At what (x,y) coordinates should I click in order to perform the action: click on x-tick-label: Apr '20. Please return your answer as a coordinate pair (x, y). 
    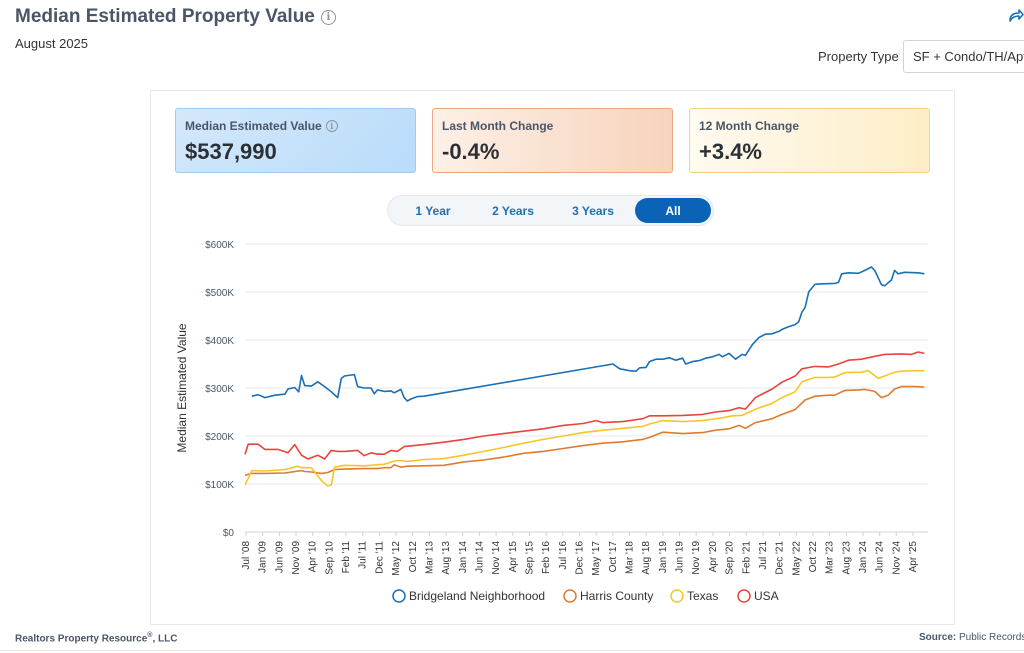
    Looking at the image, I should click on (713, 557).